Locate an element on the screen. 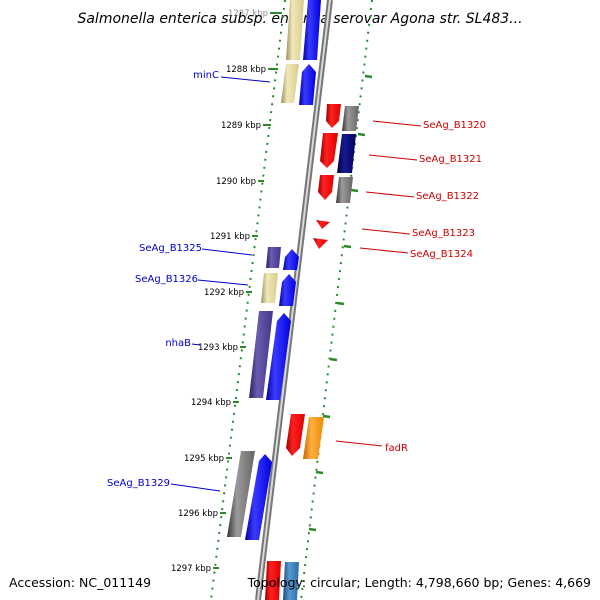 The image size is (600, 600). left-strand-features is located at coordinates (274, 270).